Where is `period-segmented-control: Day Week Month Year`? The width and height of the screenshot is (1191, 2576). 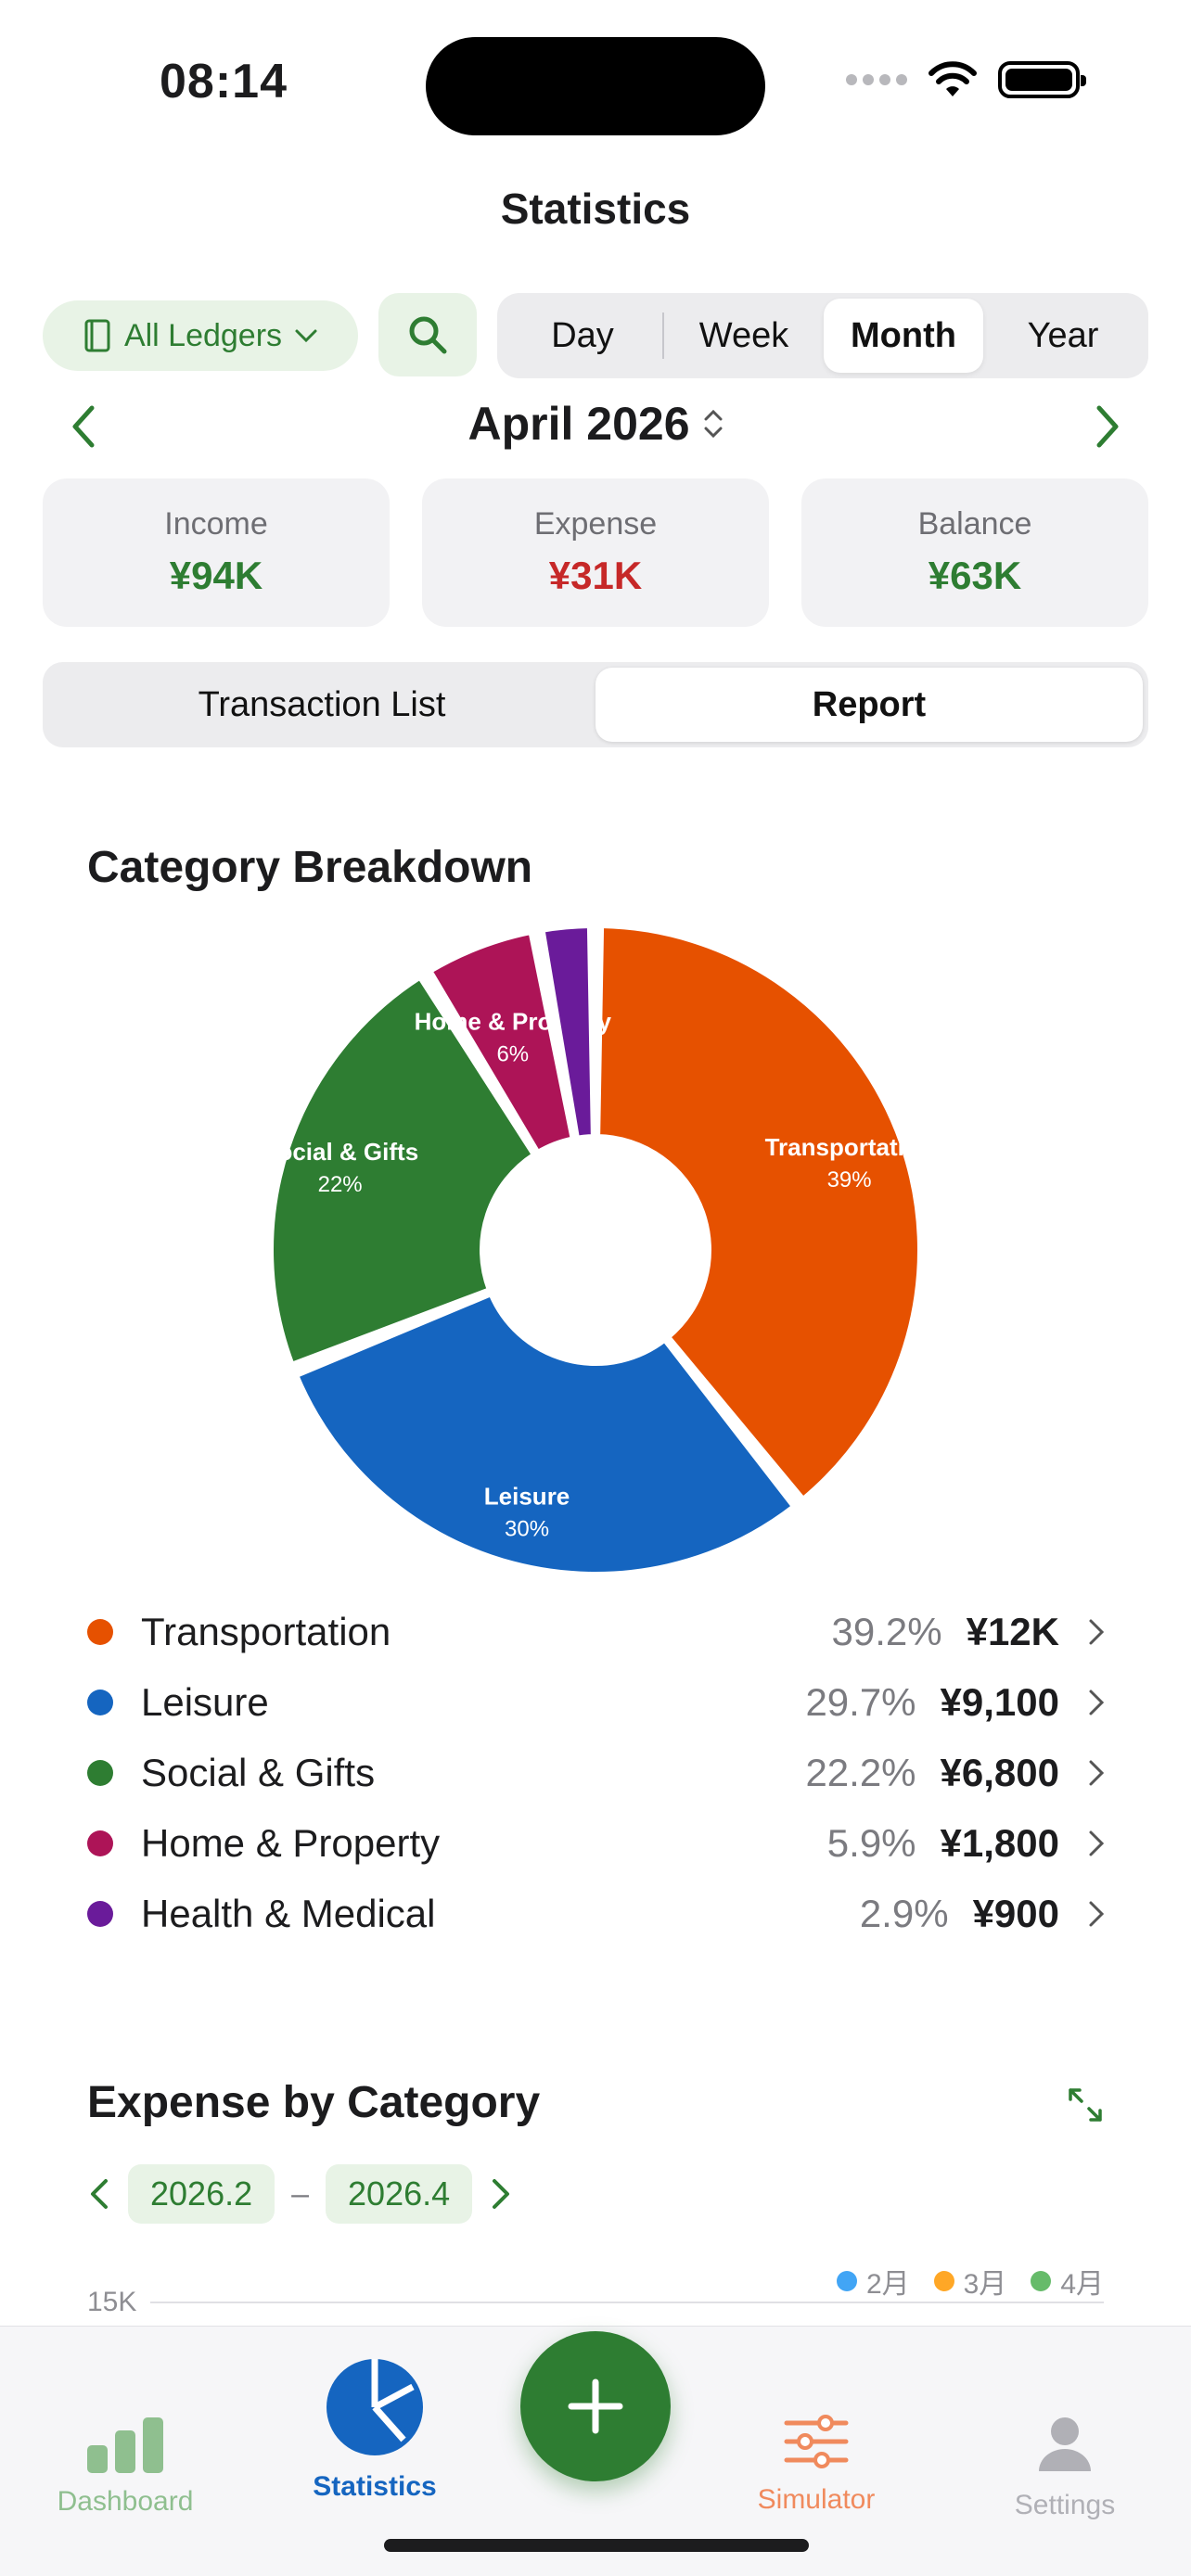
period-segmented-control: Day Week Month Year is located at coordinates (822, 336).